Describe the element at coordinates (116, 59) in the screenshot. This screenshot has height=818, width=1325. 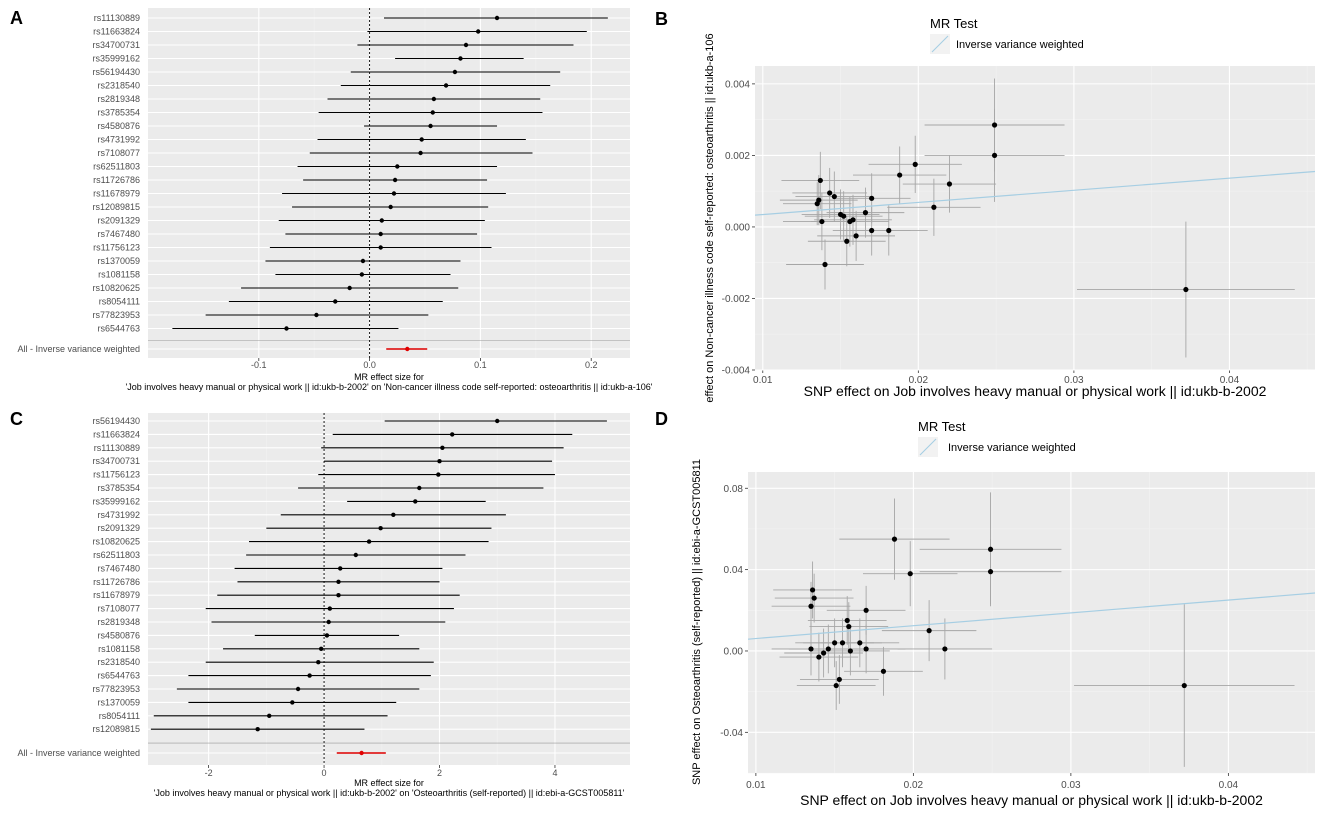
I see `snp-label: rs35999162` at that location.